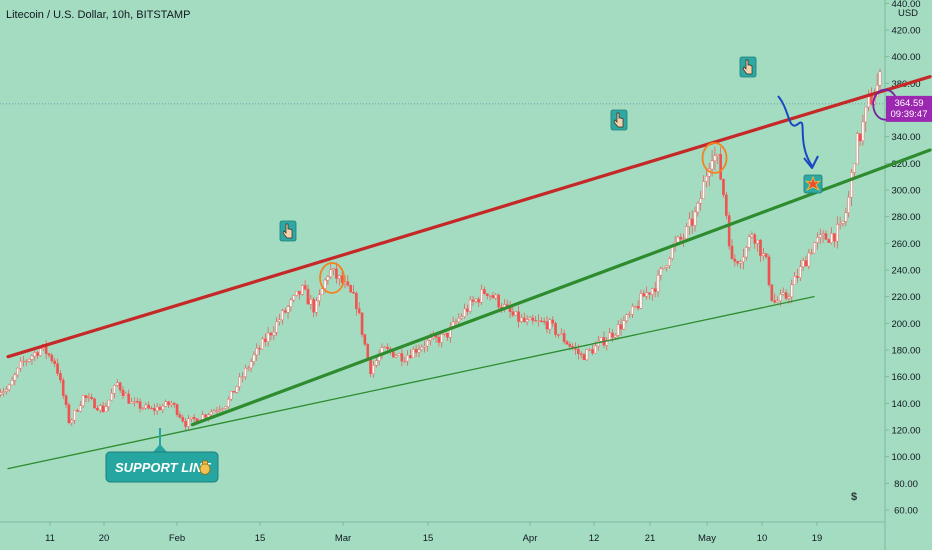 This screenshot has height=550, width=932. Describe the element at coordinates (428, 538) in the screenshot. I see `time-tick-label: 15` at that location.